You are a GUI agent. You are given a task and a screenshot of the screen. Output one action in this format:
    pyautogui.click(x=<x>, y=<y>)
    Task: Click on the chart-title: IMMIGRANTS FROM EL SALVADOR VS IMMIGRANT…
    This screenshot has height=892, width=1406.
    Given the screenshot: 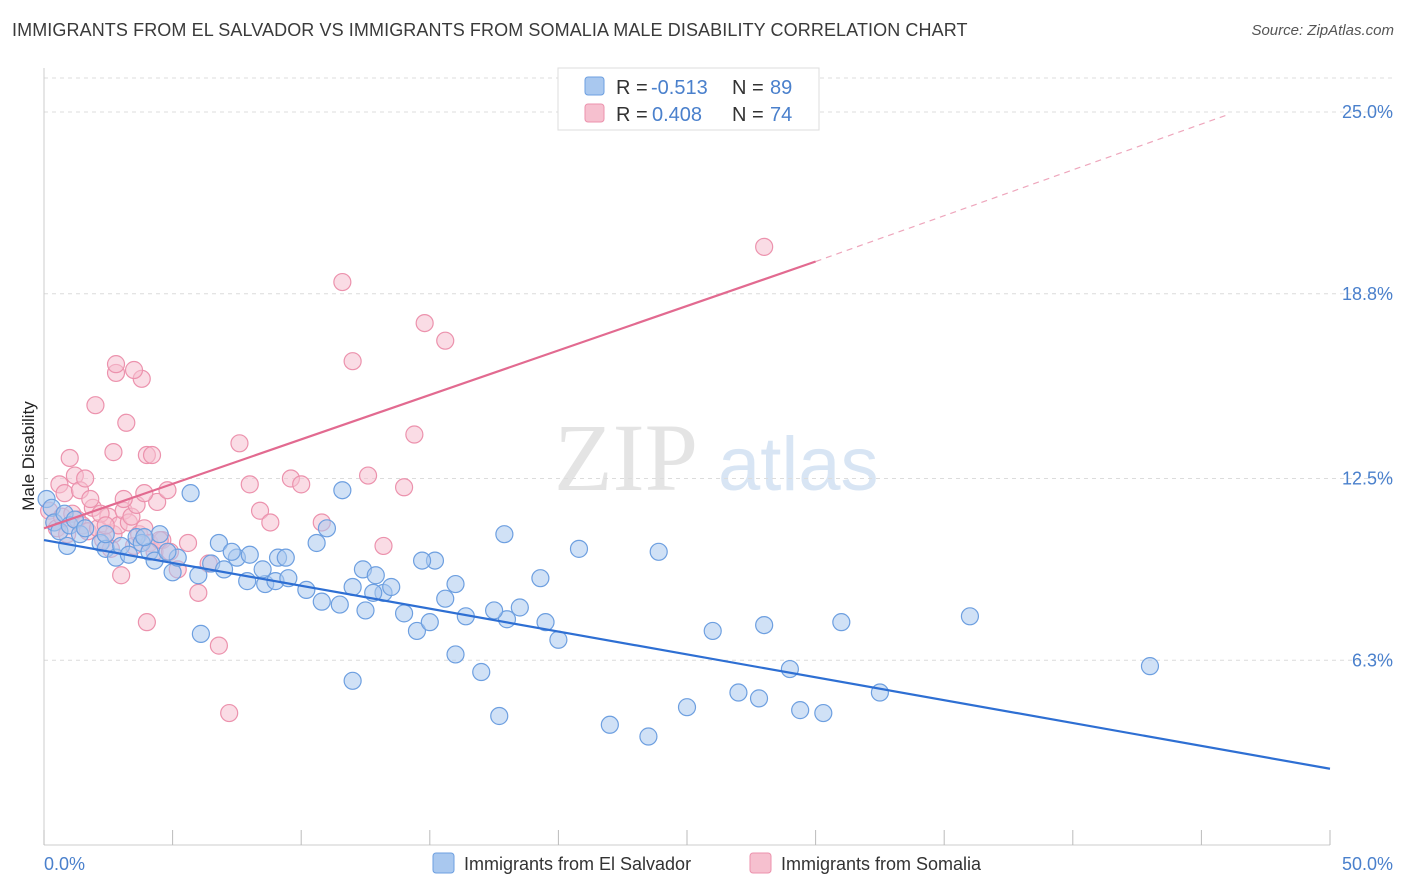 What is the action you would take?
    pyautogui.click(x=490, y=30)
    